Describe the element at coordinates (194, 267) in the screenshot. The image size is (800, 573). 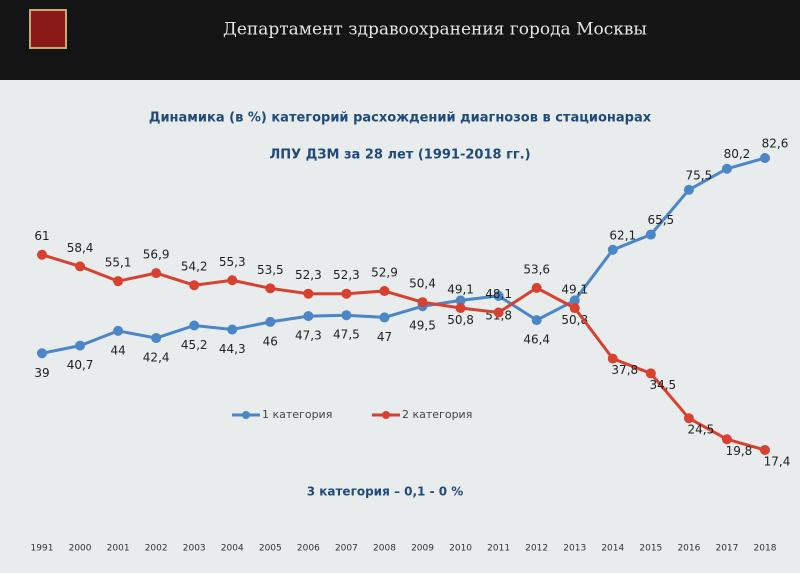
I see `data-label: 54,2` at that location.